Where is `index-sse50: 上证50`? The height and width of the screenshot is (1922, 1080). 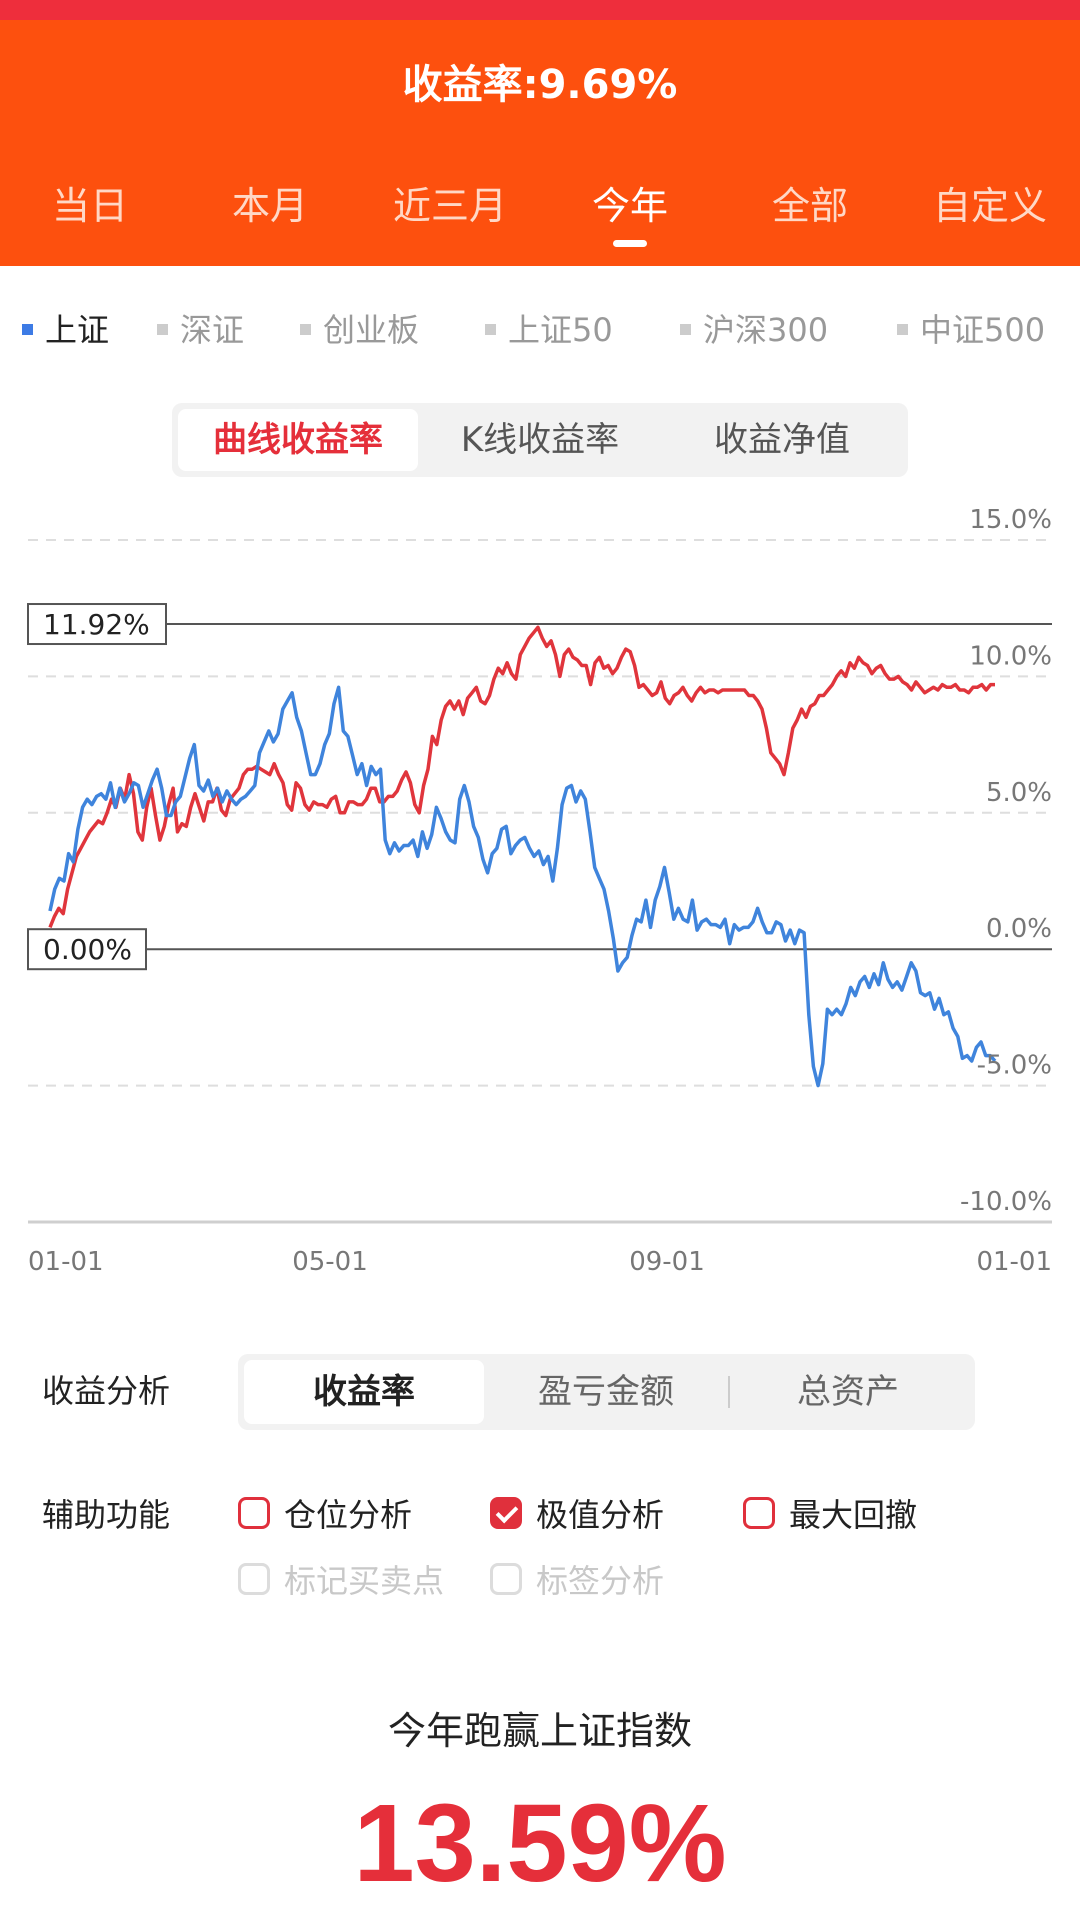 index-sse50: 上证50 is located at coordinates (549, 328).